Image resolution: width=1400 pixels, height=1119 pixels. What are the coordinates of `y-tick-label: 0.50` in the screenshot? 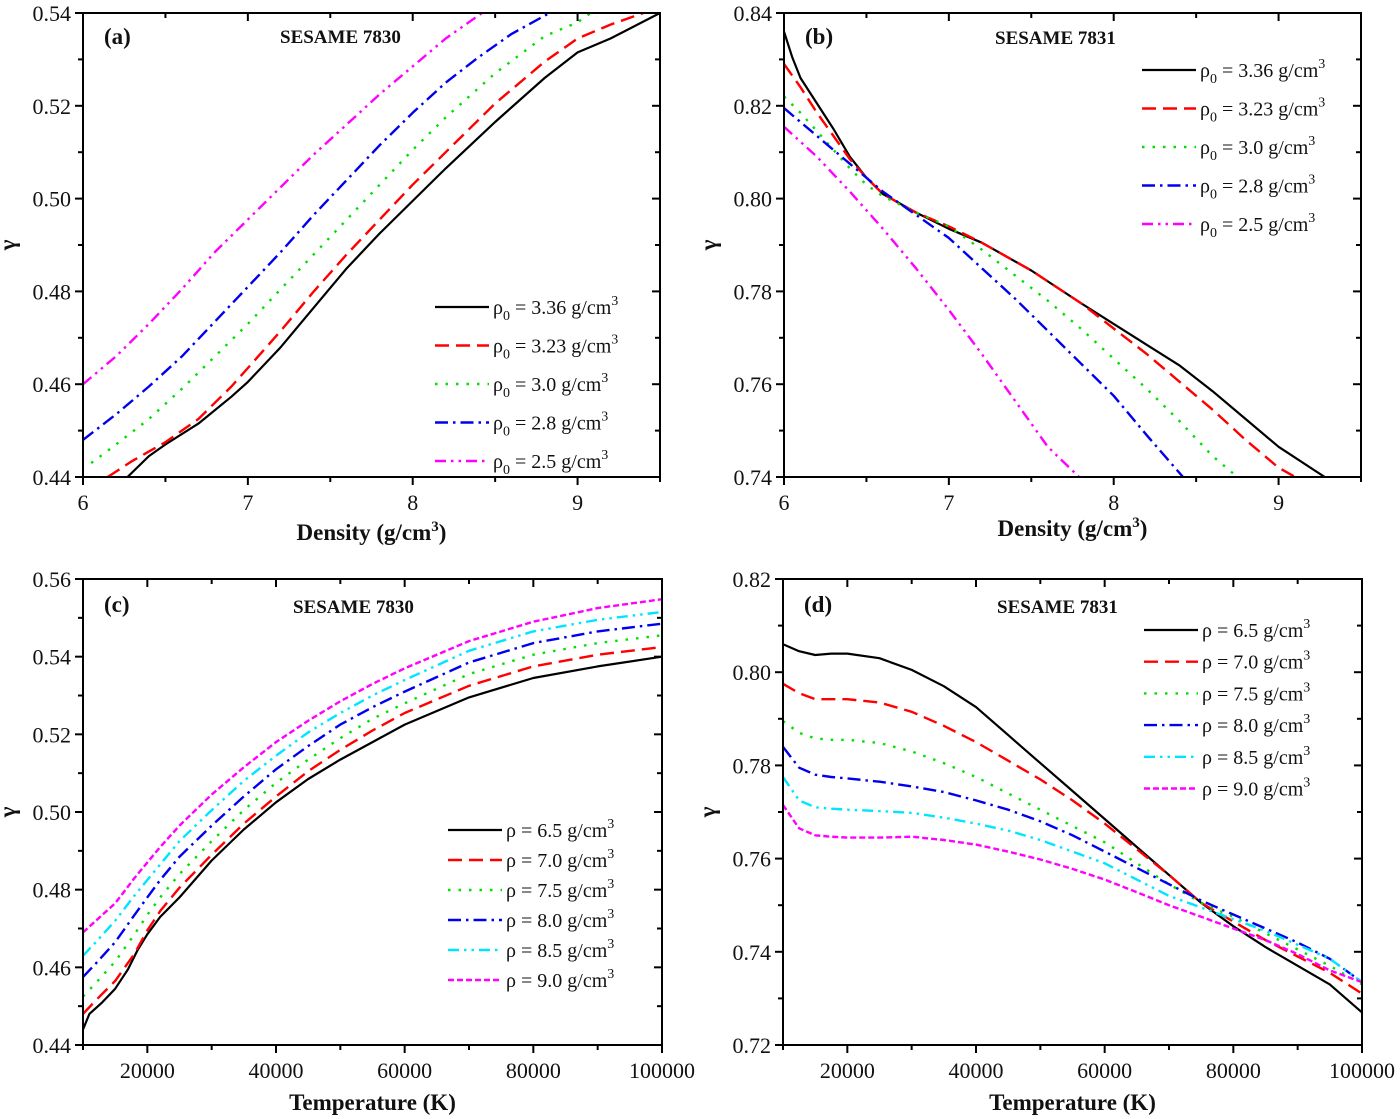 It's located at (52, 812).